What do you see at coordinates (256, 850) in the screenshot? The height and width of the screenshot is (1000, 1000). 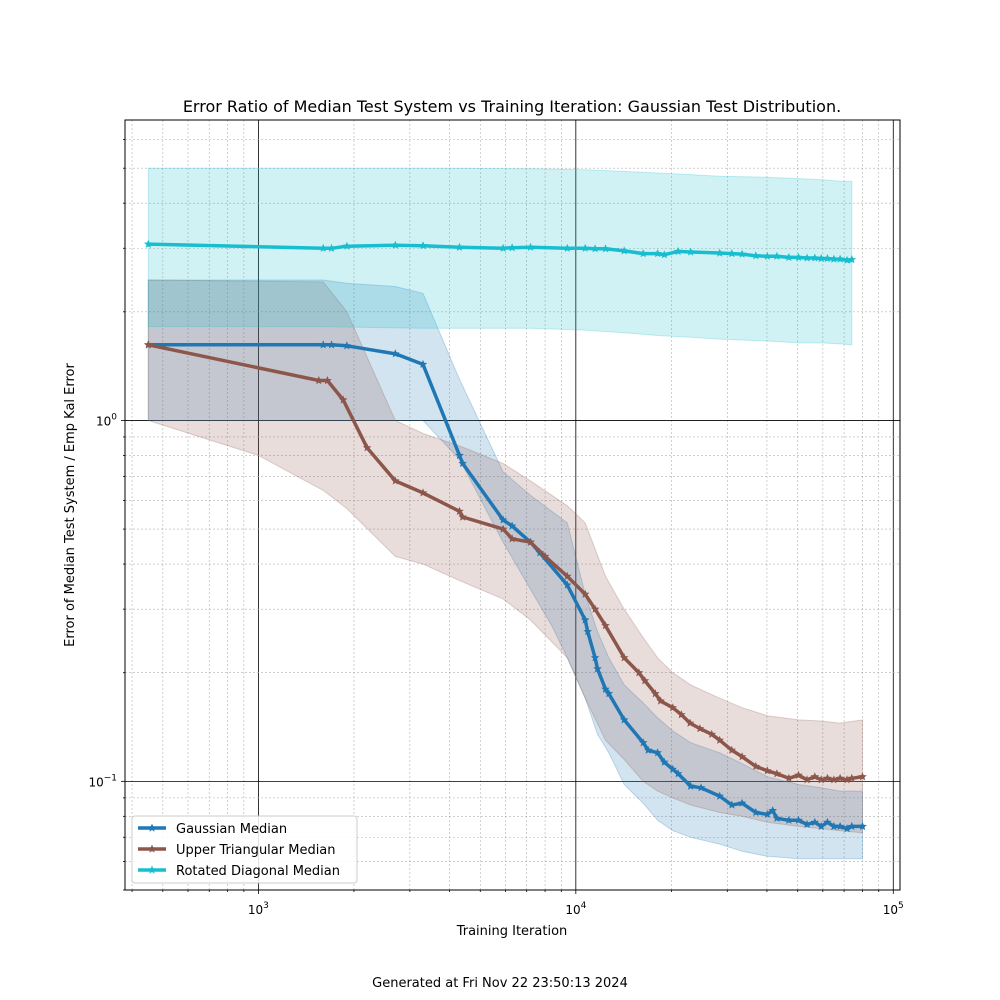 I see `legend-label: Upper Triangular Median` at bounding box center [256, 850].